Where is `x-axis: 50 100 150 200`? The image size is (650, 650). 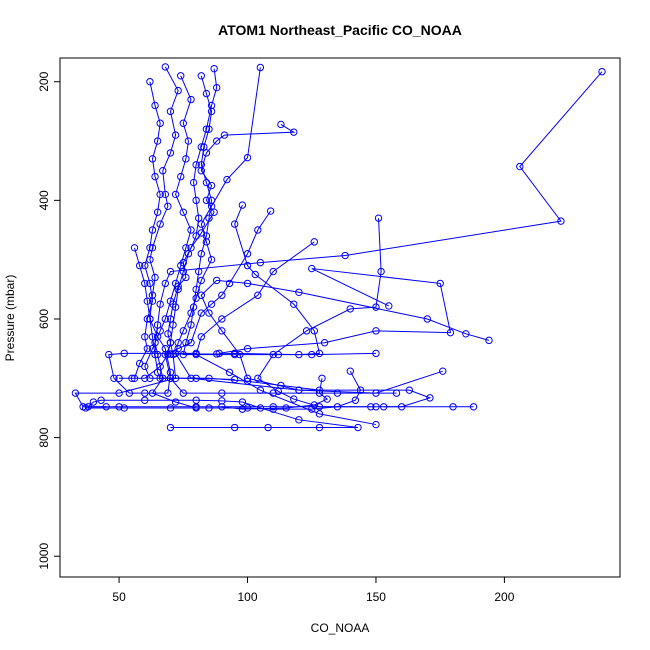
x-axis: 50 100 150 200 is located at coordinates (313, 590).